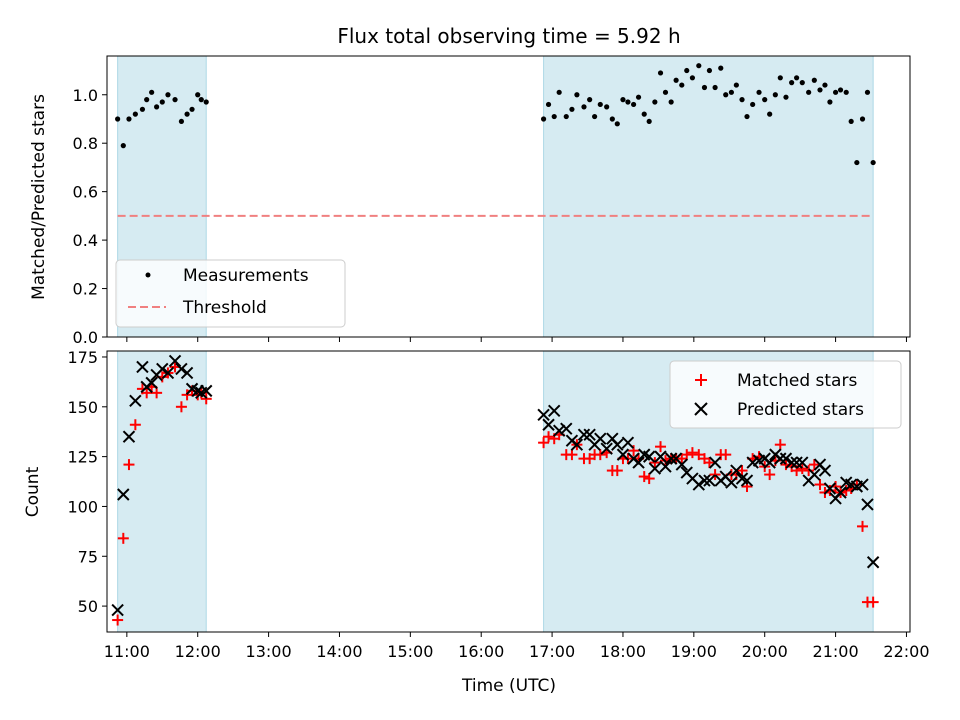 This screenshot has height=720, width=960. What do you see at coordinates (127, 651) in the screenshot?
I see `x-tick-label: 11:00` at bounding box center [127, 651].